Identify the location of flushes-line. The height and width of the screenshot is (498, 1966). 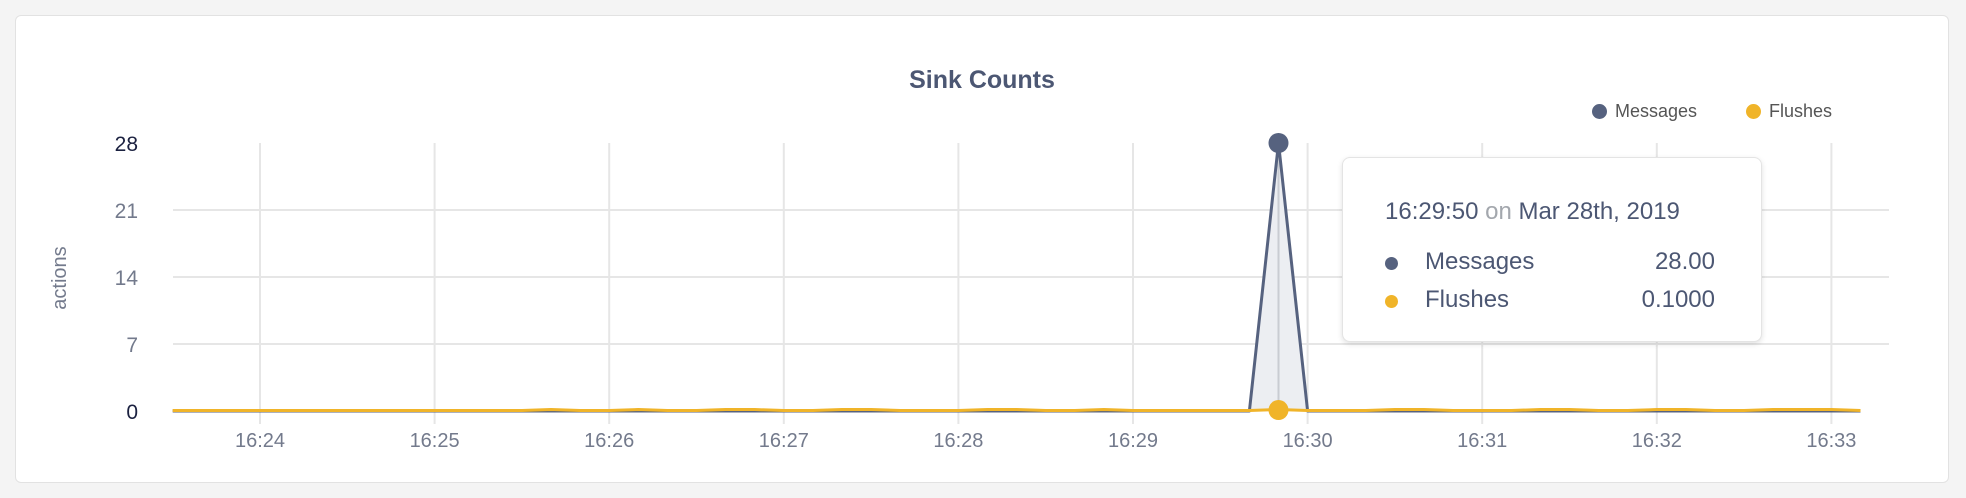
(1016, 410).